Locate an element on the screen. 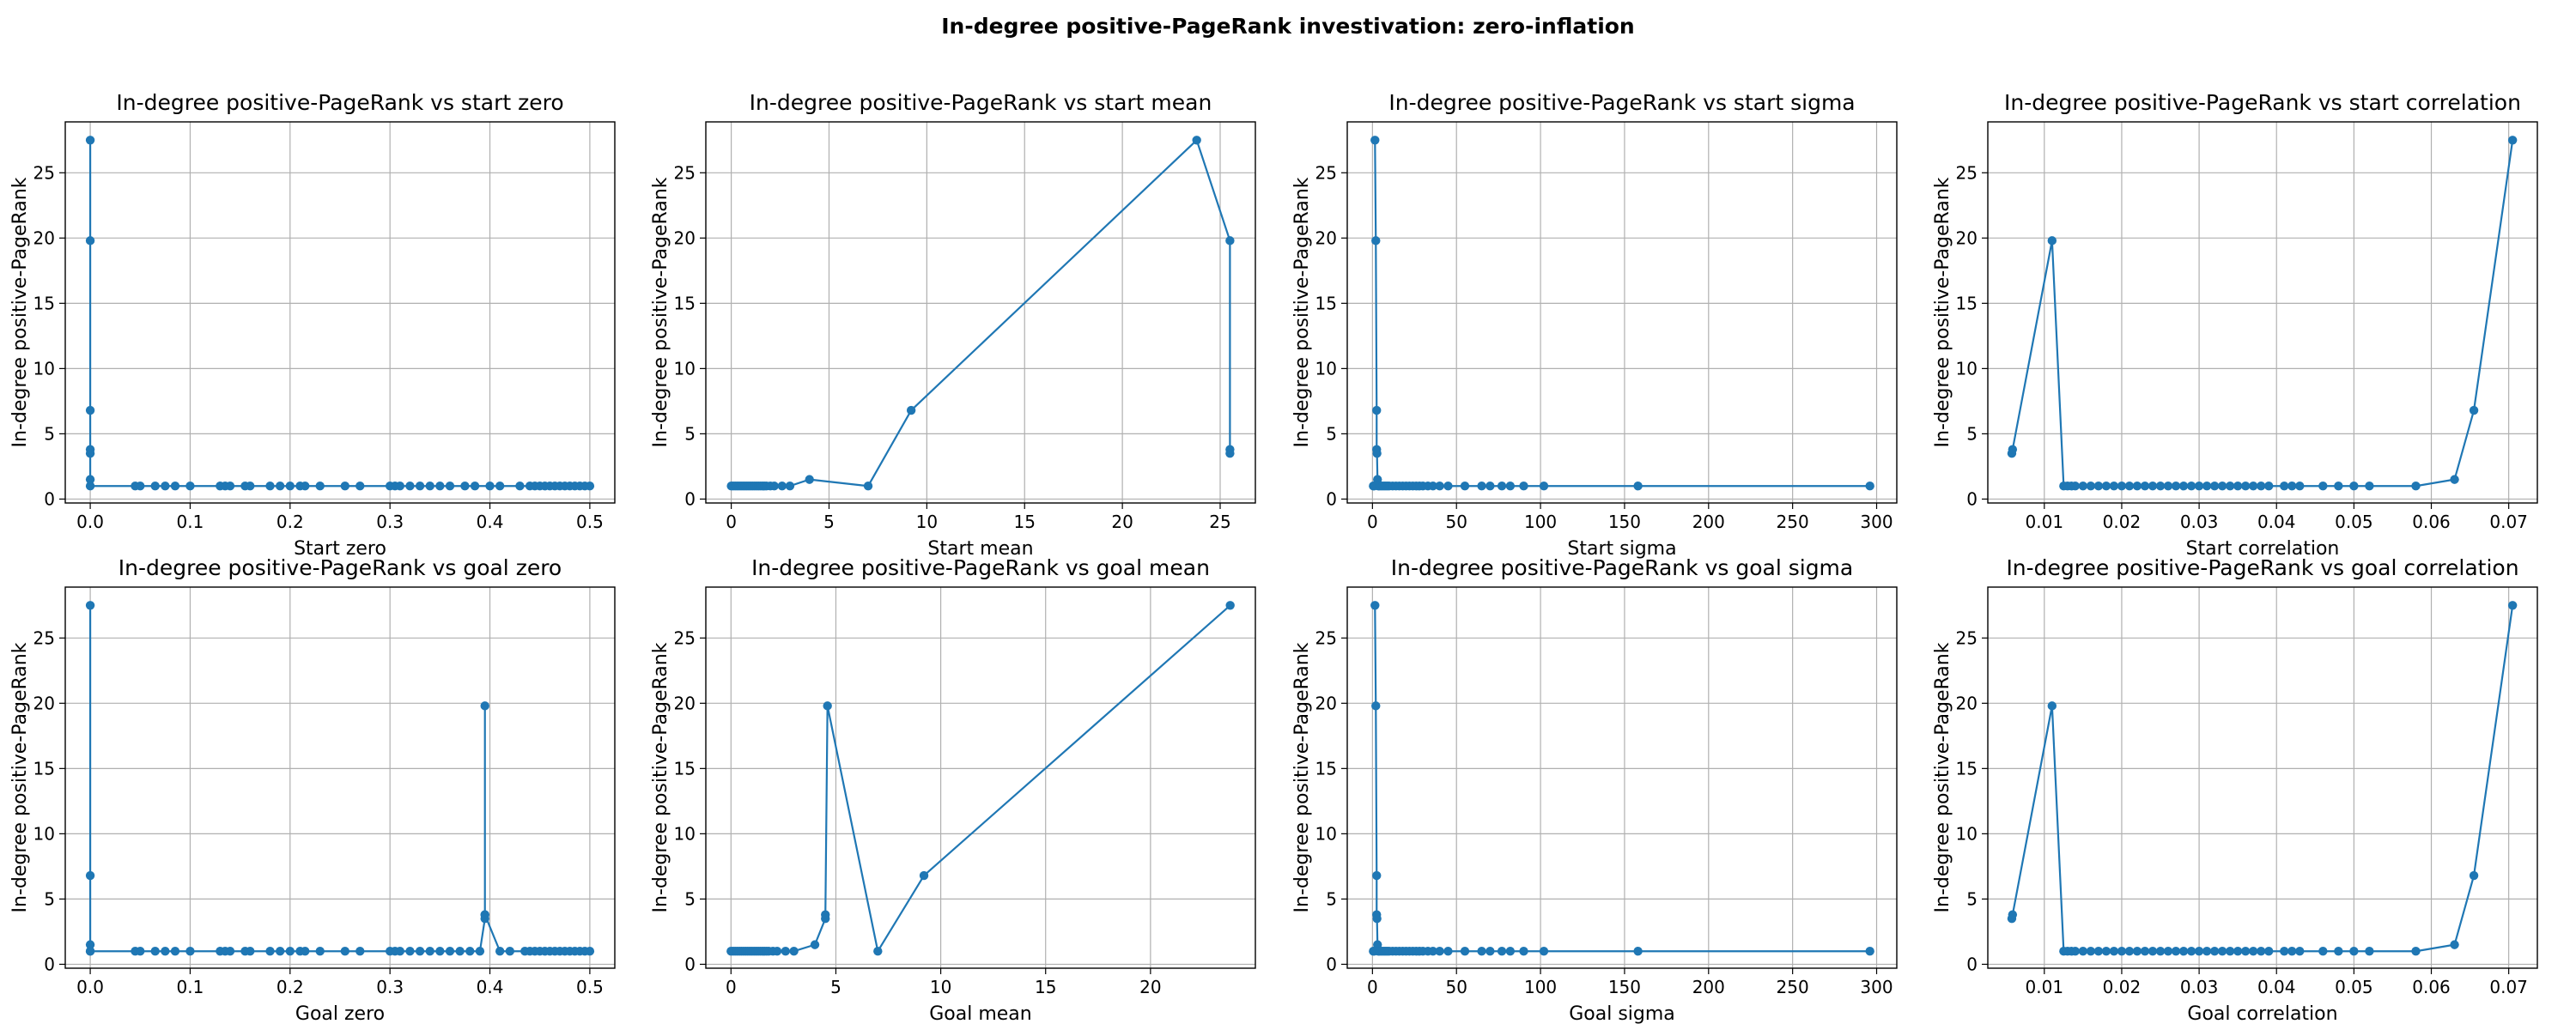 The image size is (2576, 1030). x-tick-label: 0.07 is located at coordinates (2508, 987).